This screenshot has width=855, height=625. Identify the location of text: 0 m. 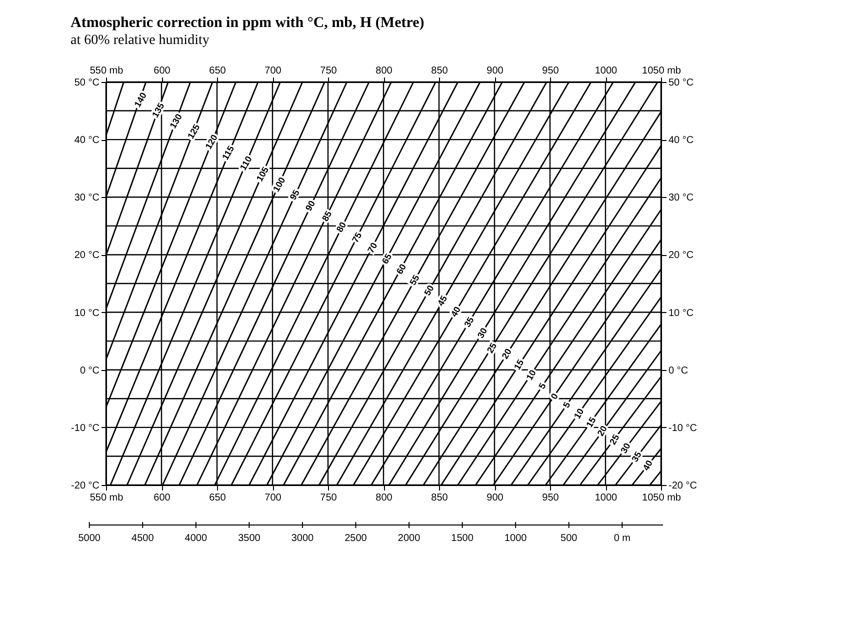
(622, 538).